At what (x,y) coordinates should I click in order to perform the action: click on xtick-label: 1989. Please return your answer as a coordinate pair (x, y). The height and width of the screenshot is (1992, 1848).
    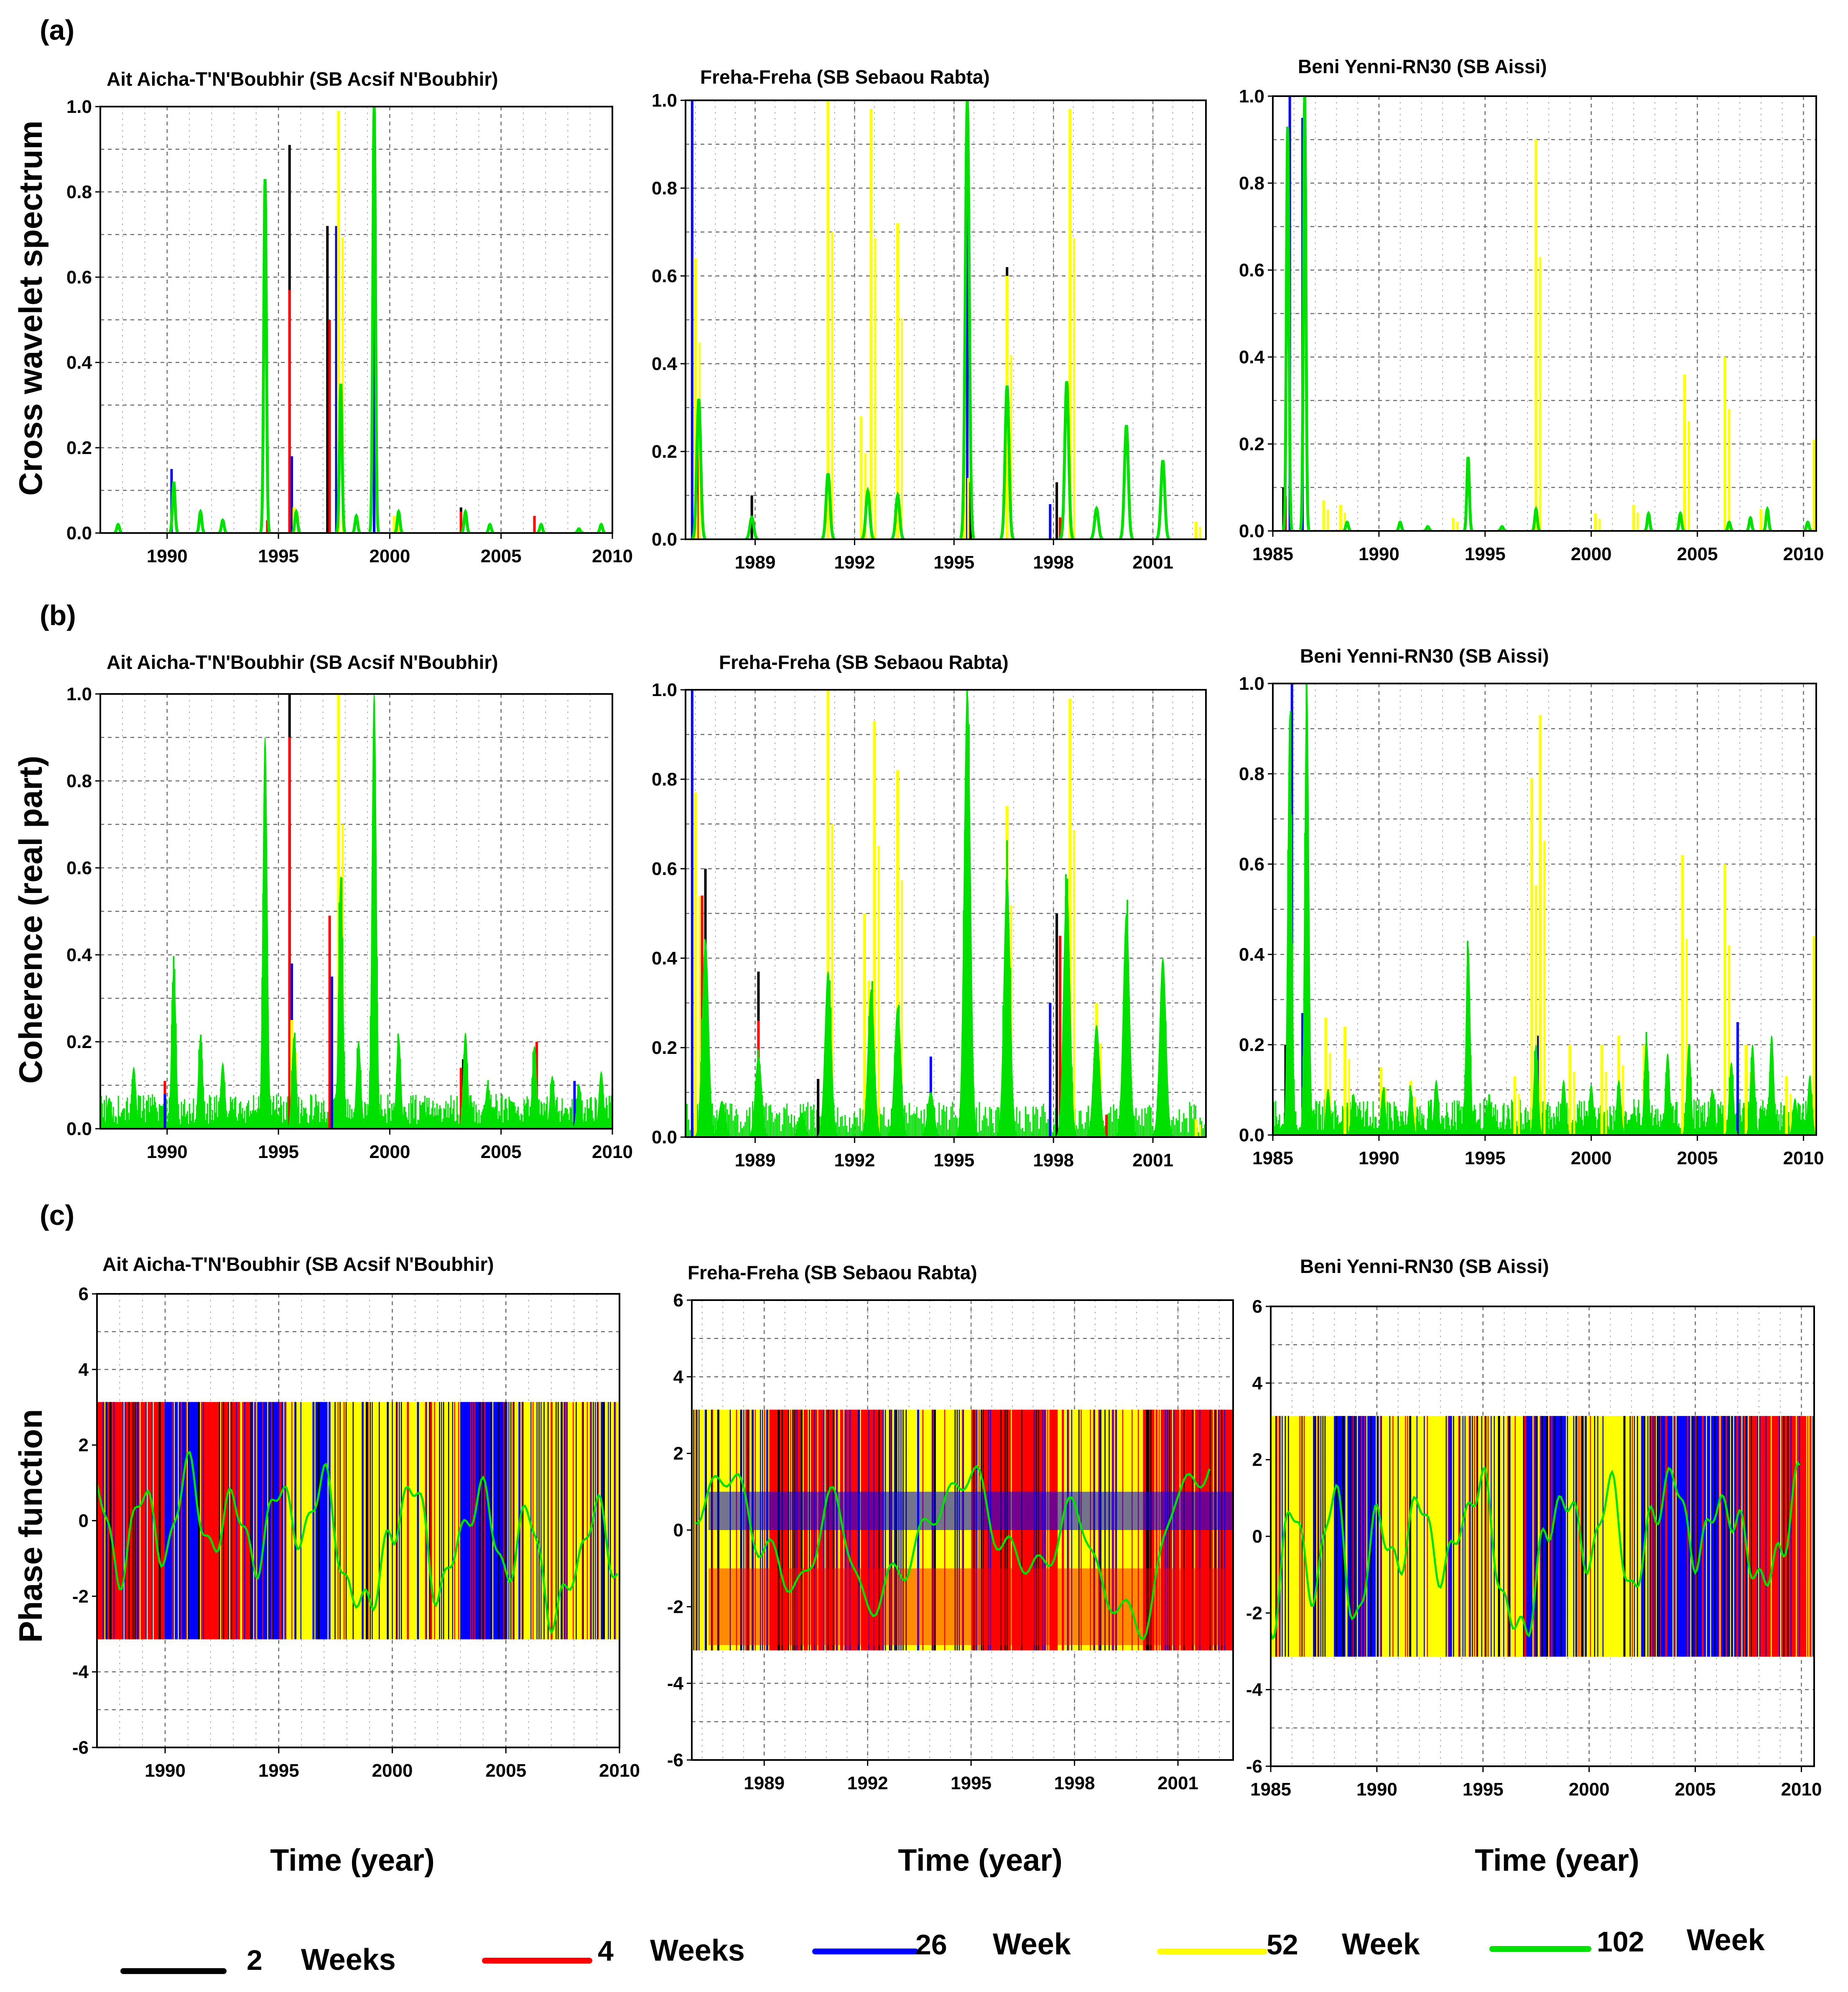
    Looking at the image, I should click on (755, 563).